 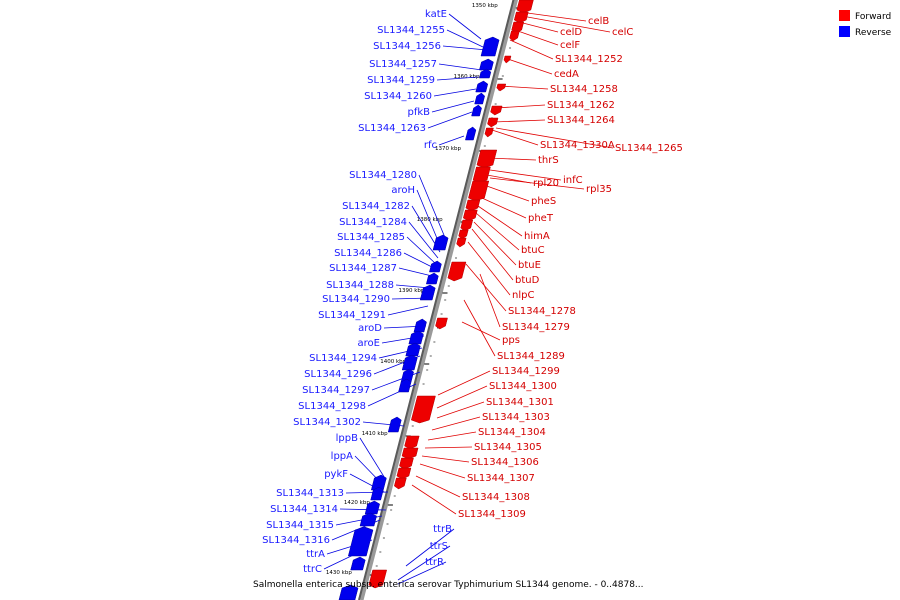 I want to click on reverse-gene-label: SL1344_1282, so click(x=376, y=206).